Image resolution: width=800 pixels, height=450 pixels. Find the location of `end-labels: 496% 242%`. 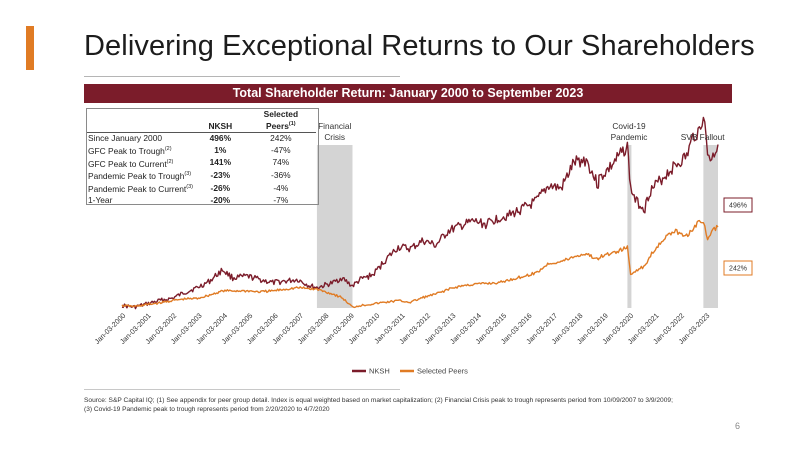

end-labels: 496% 242% is located at coordinates (738, 236).